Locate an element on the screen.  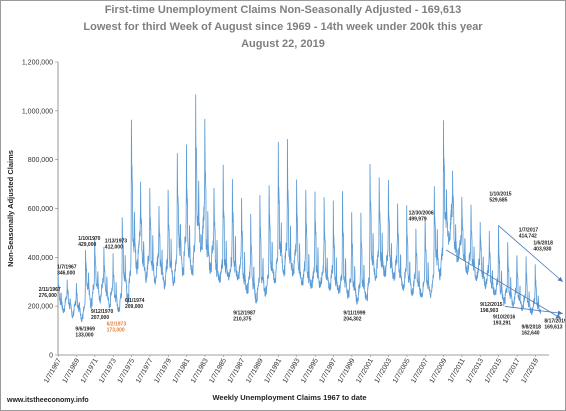
data-annotation: 9/6/1969 is located at coordinates (85, 330).